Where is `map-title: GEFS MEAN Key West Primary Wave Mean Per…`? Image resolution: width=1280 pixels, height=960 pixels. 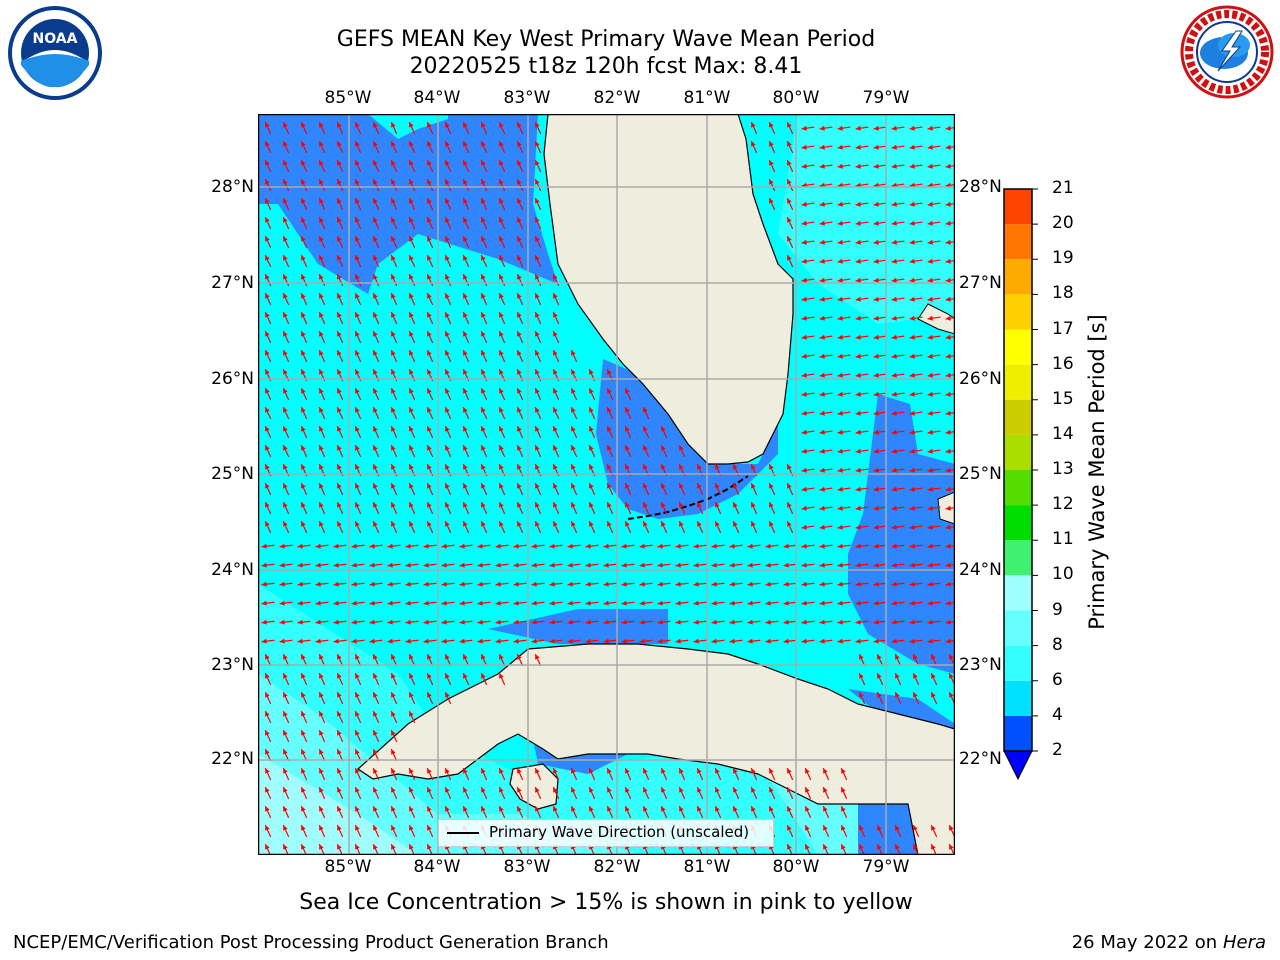
map-title: GEFS MEAN Key West Primary Wave Mean Per… is located at coordinates (606, 39).